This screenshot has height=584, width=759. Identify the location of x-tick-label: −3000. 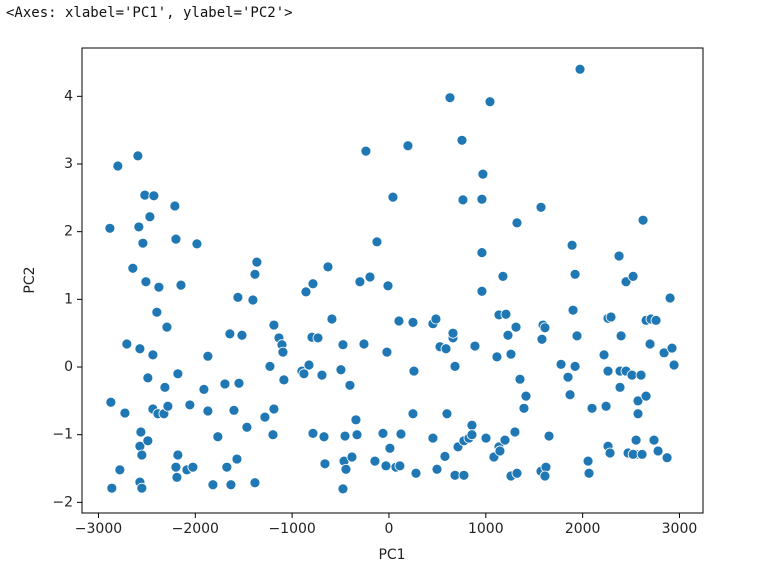
(98, 529).